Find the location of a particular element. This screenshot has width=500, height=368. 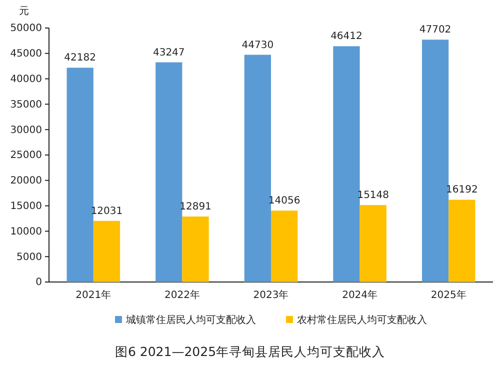

data-label: 47702 is located at coordinates (435, 30).